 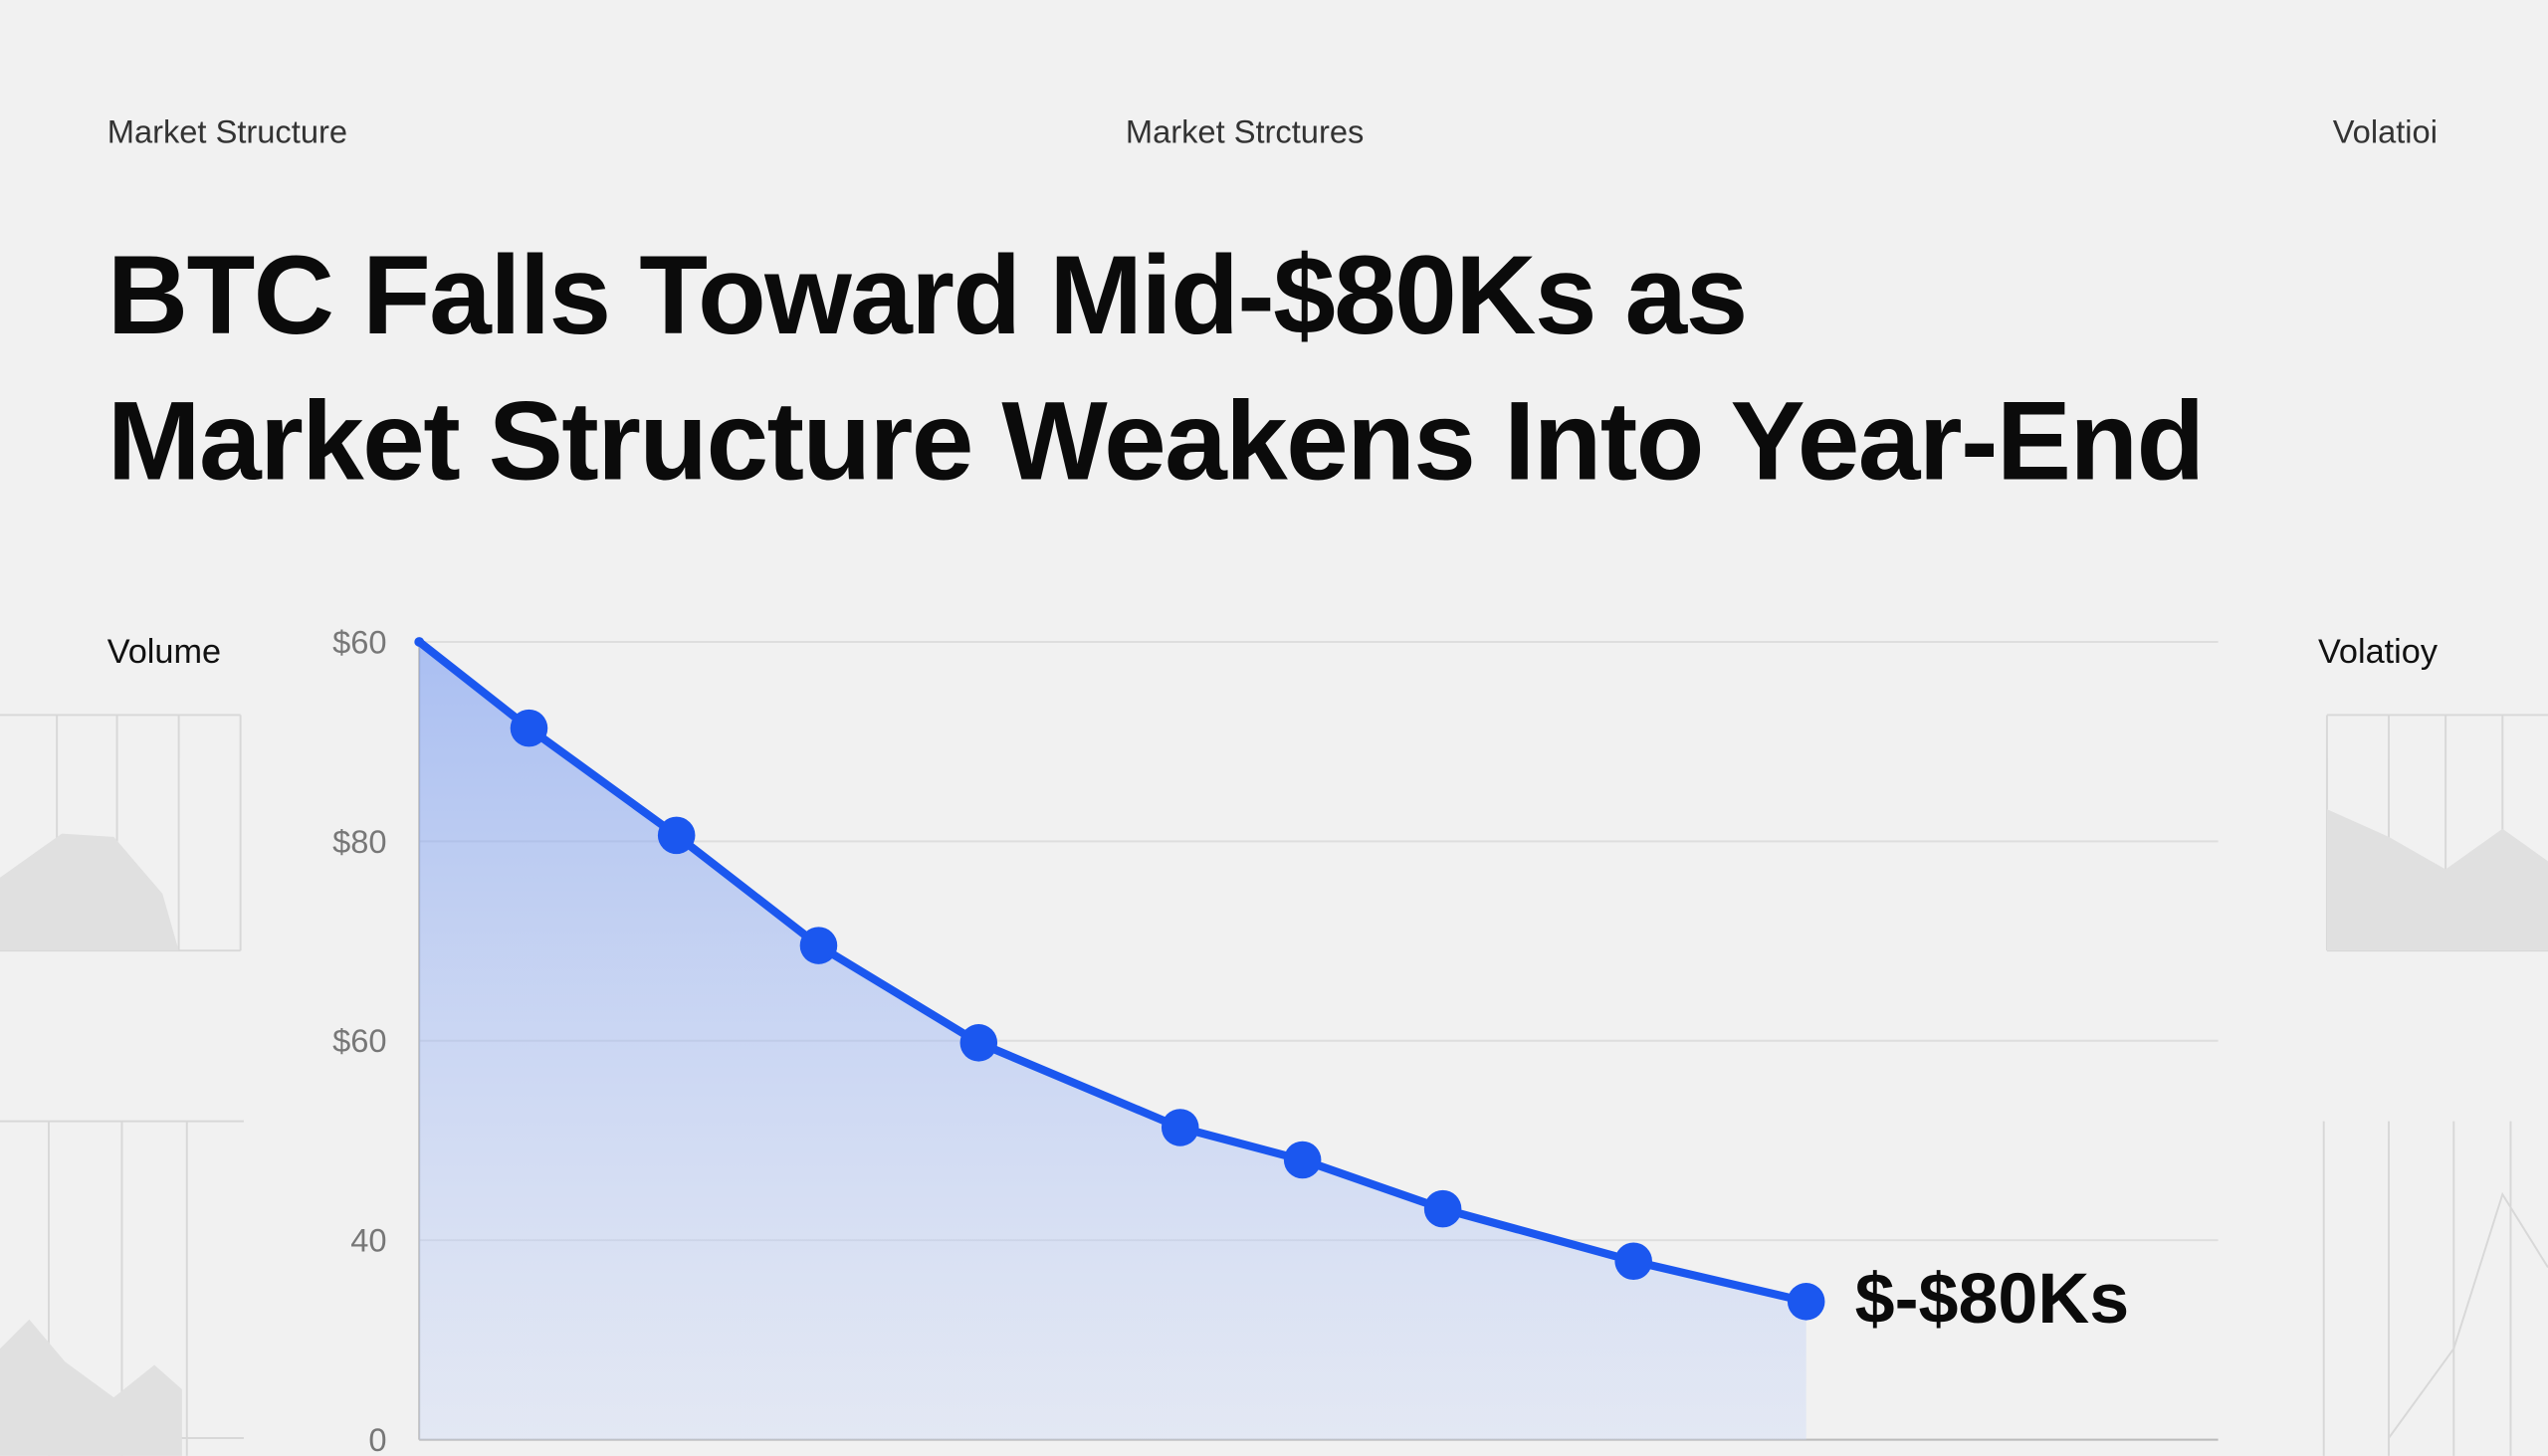 What do you see at coordinates (2385, 131) in the screenshot?
I see `header-right: Volatioi` at bounding box center [2385, 131].